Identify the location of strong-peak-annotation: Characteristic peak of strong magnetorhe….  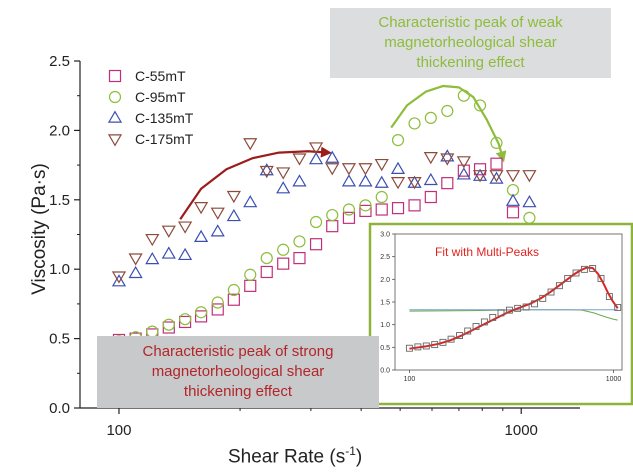
(238, 372).